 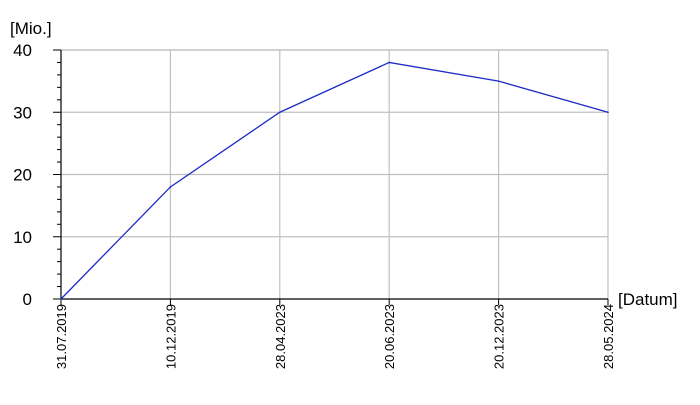 I want to click on y-axis-title: [Mio.], so click(x=31, y=28).